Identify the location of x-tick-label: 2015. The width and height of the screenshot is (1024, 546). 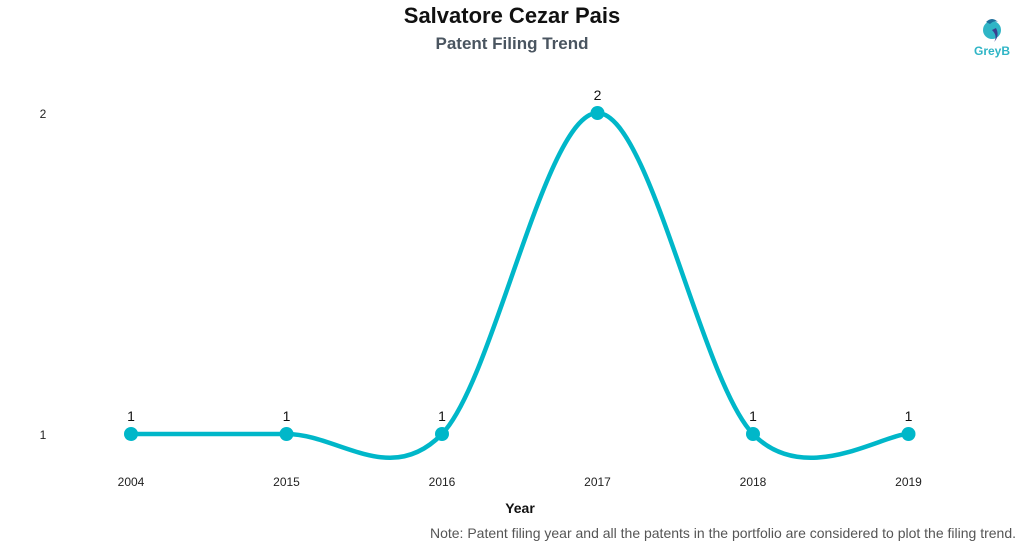
(286, 482).